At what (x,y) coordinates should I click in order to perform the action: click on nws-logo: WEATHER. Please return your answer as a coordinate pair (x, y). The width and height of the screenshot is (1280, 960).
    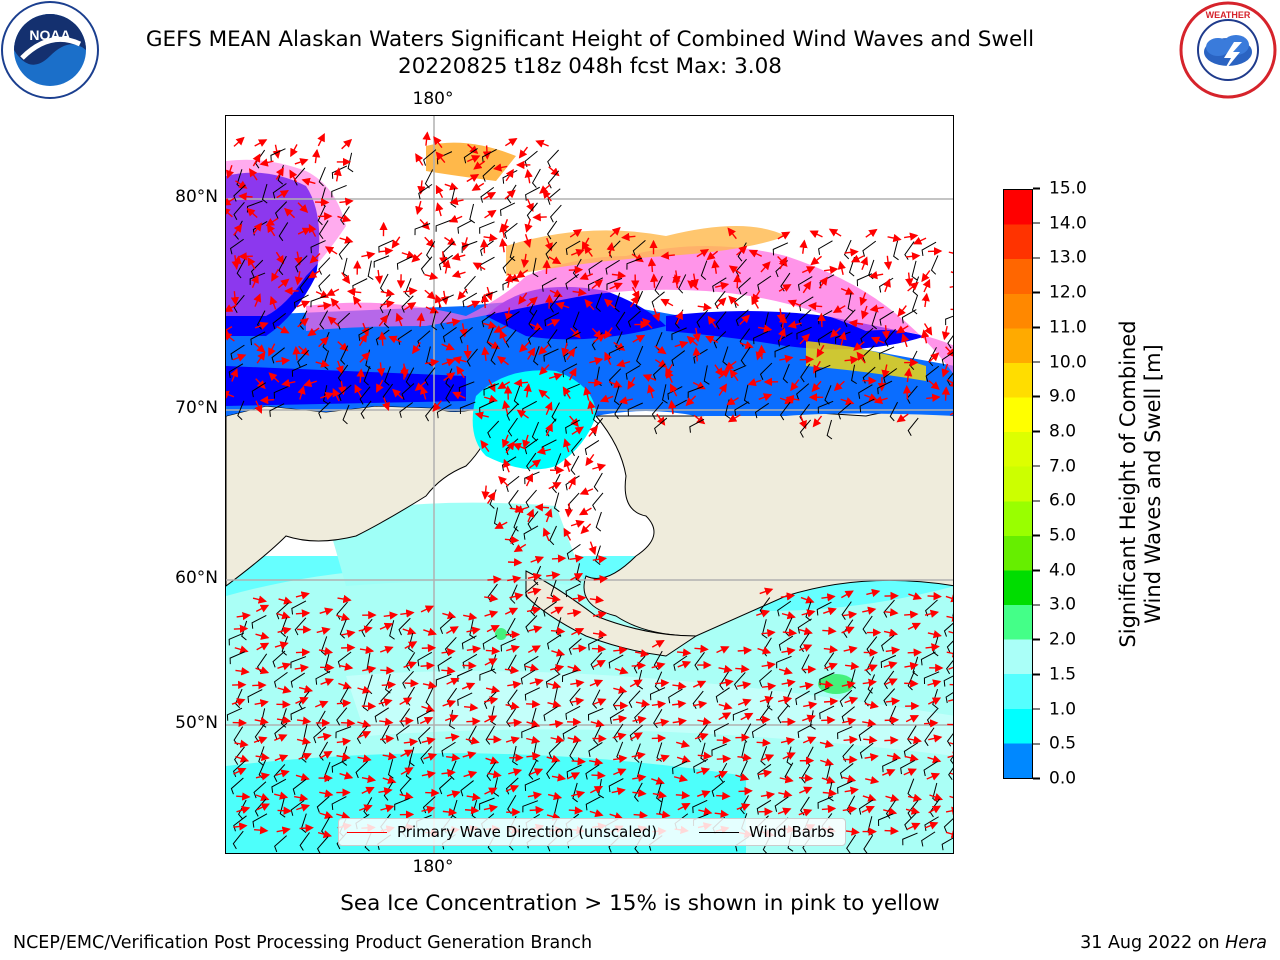
    Looking at the image, I should click on (1228, 50).